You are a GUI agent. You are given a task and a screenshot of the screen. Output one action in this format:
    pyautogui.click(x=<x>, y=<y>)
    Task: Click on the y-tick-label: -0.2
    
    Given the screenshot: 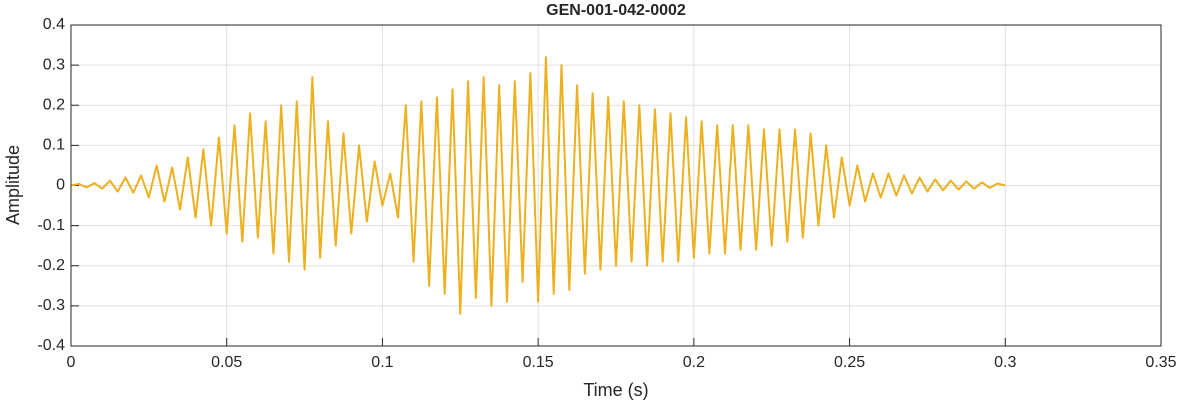 What is the action you would take?
    pyautogui.click(x=51, y=265)
    